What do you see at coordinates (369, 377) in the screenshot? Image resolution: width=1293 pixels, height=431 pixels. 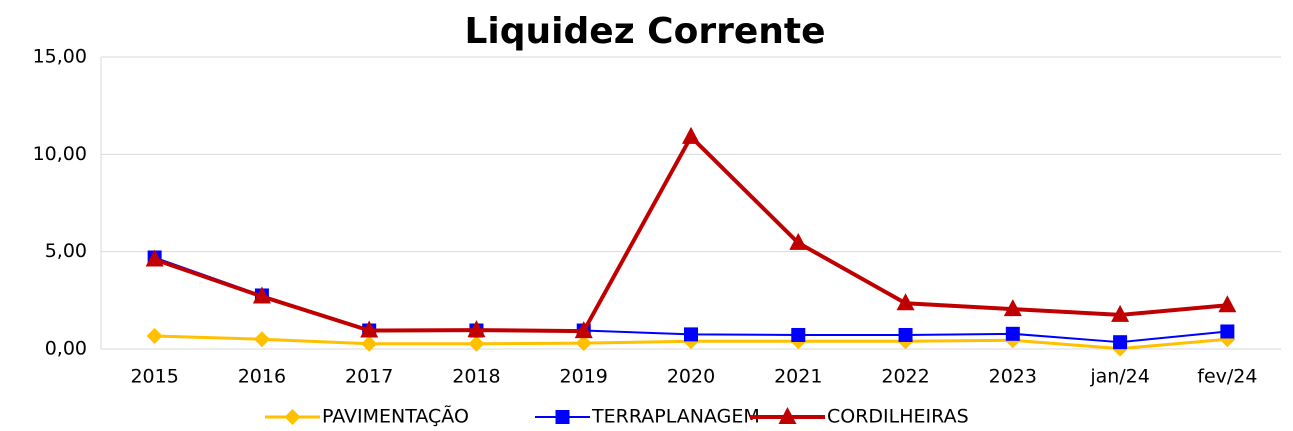 I see `x-tick-label: 2017` at bounding box center [369, 377].